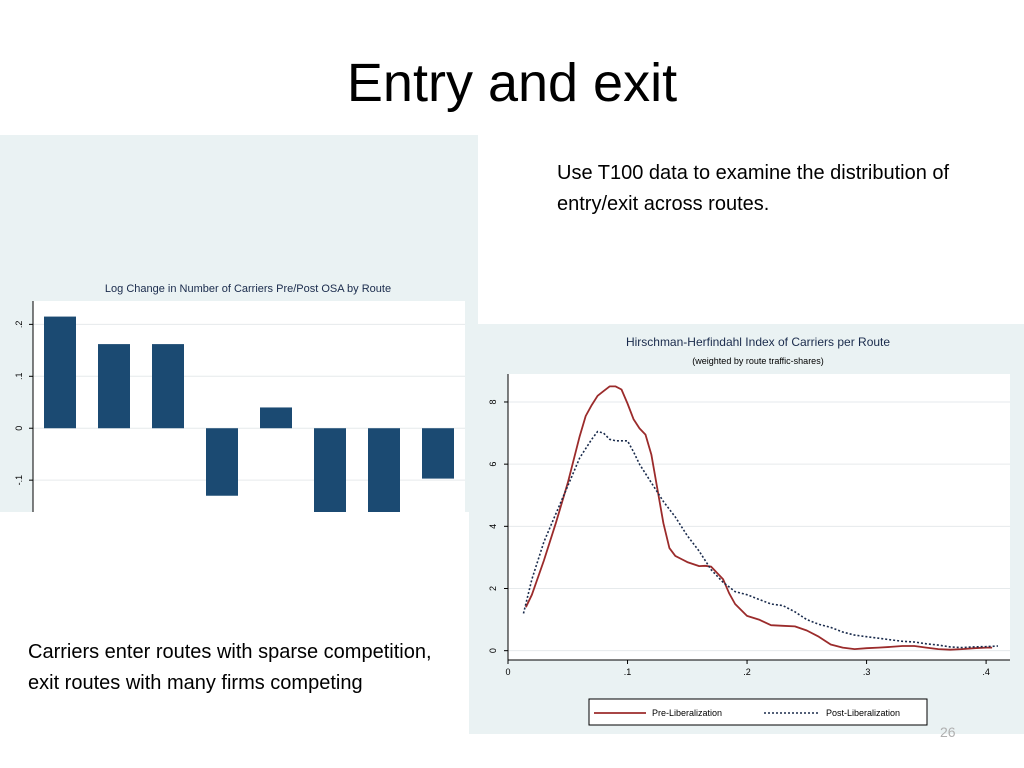 The height and width of the screenshot is (768, 1024). Describe the element at coordinates (867, 672) in the screenshot. I see `hhi-x-tick-label: .3` at that location.